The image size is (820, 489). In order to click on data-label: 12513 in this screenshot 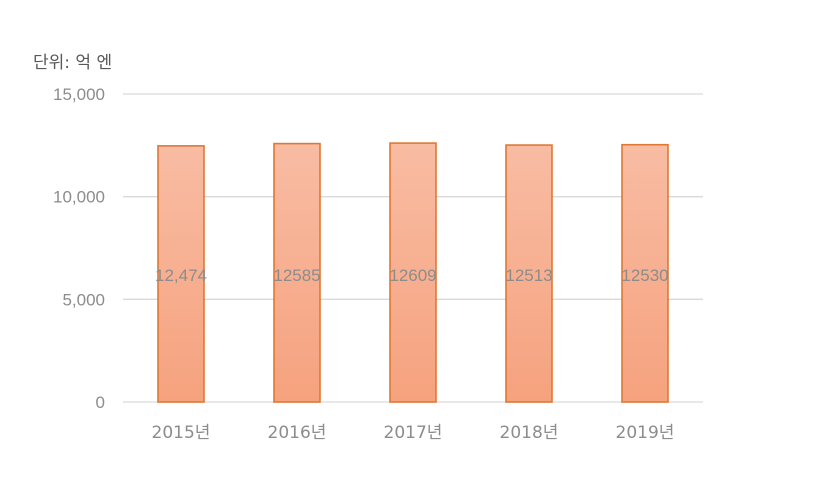, I will do `click(528, 275)`.